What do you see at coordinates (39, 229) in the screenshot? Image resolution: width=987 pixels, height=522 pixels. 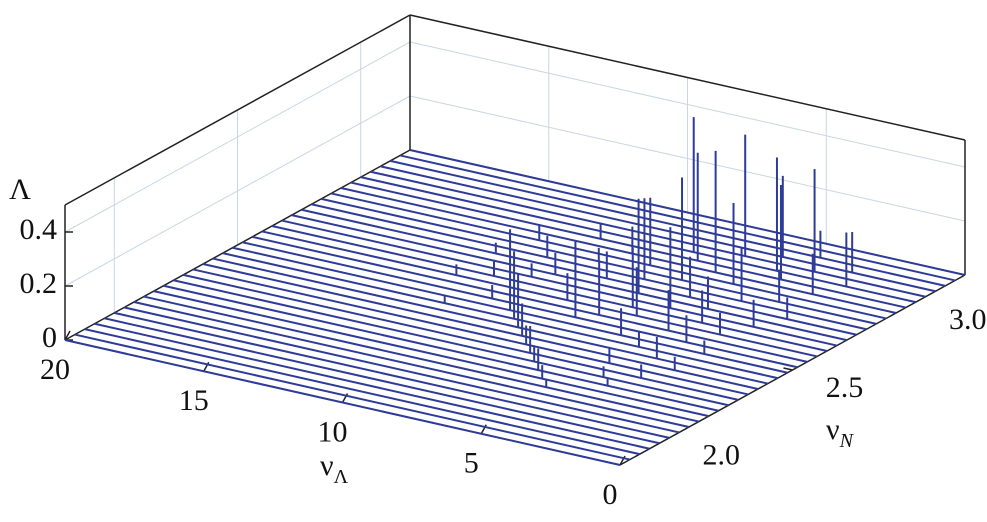 I see `z-tick-label: 0.4` at bounding box center [39, 229].